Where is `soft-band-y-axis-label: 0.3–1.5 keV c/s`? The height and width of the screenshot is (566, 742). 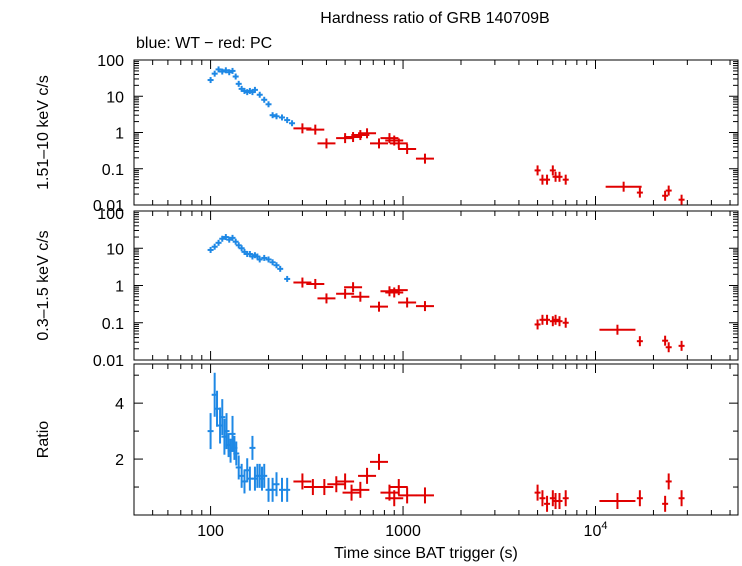
soft-band-y-axis-label: 0.3–1.5 keV c/s is located at coordinates (43, 285).